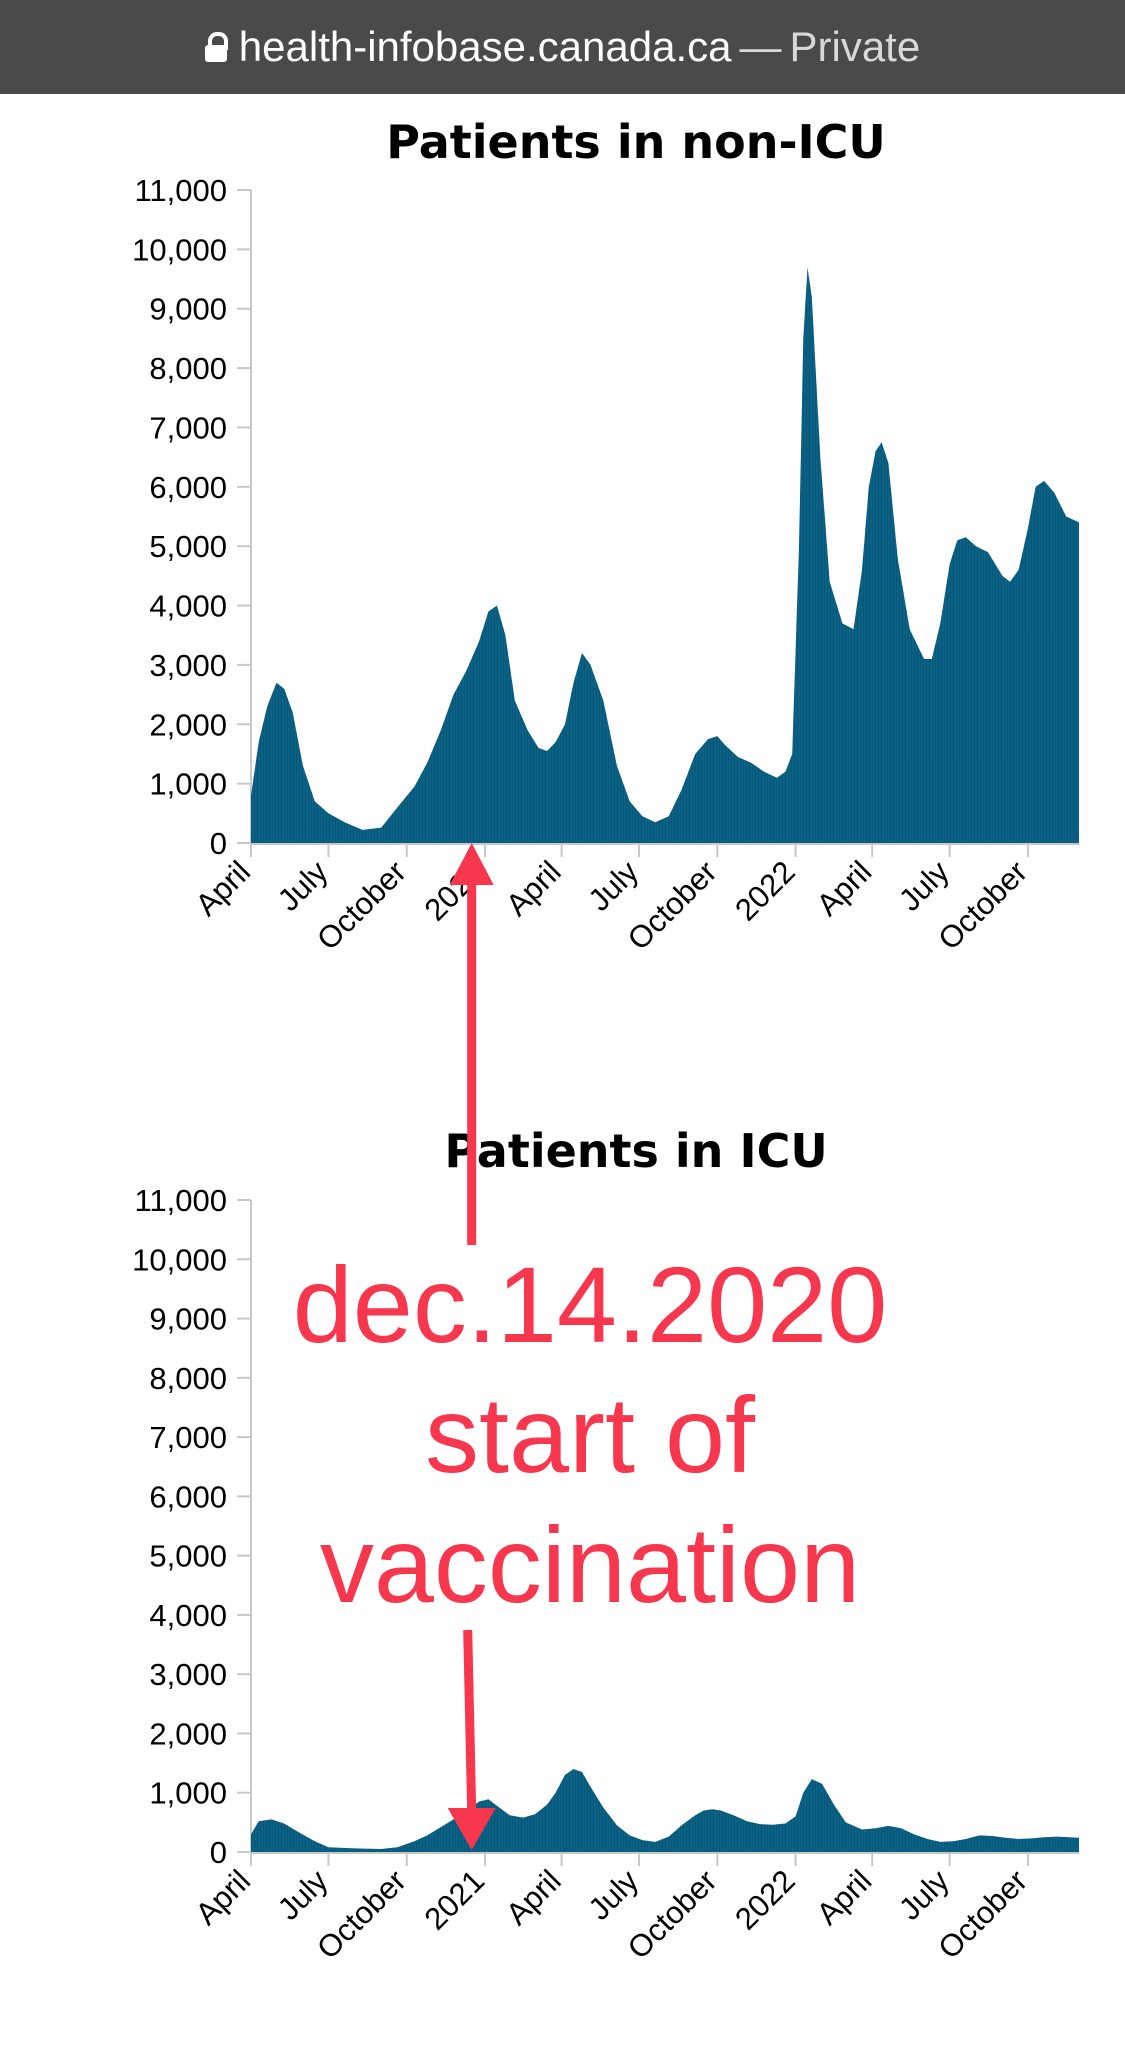  I want to click on chart-title: Patients in ICU, so click(635, 1151).